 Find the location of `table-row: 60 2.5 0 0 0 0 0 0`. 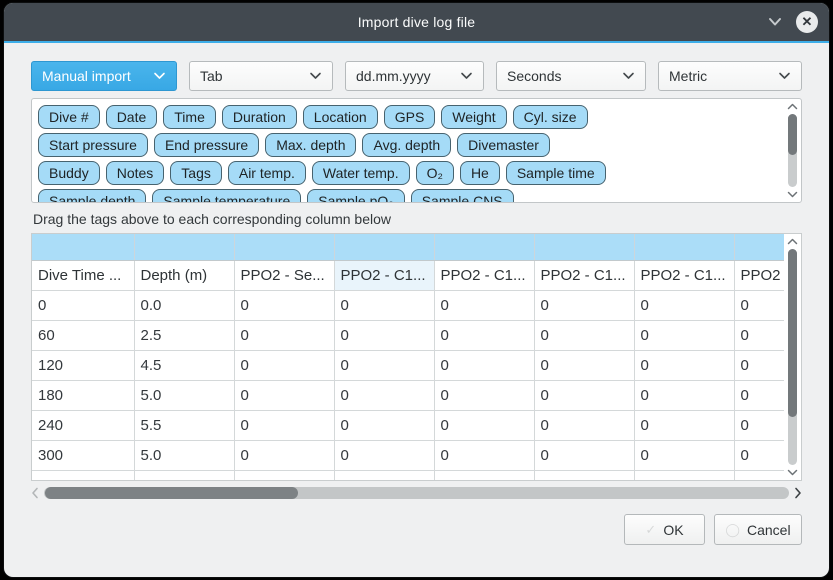

table-row: 60 2.5 0 0 0 0 0 0 is located at coordinates (408, 335).